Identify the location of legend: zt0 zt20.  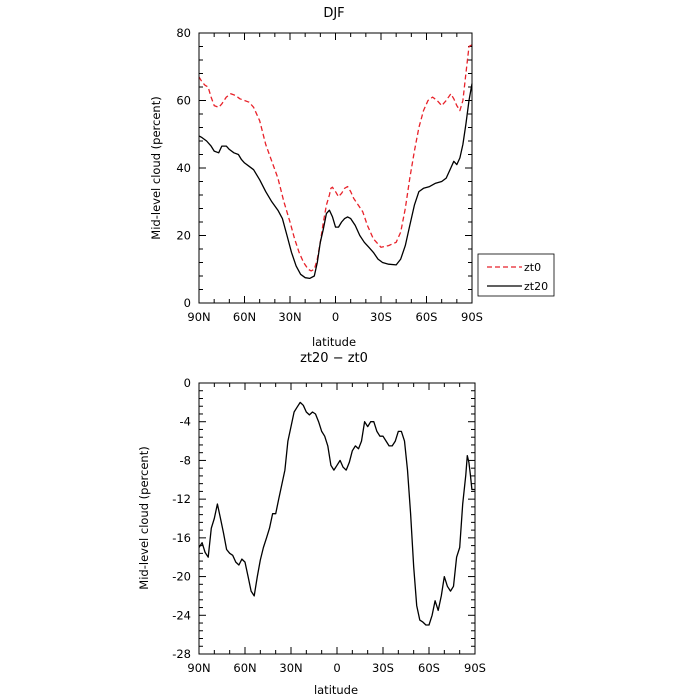
(516, 275).